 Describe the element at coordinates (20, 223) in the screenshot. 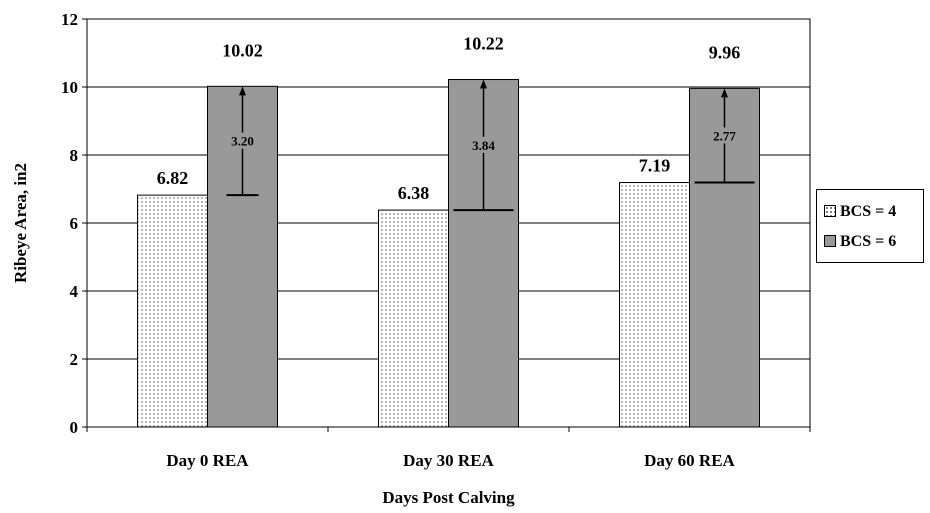

I see `y-axis-title: Ribeye Area, in2` at that location.